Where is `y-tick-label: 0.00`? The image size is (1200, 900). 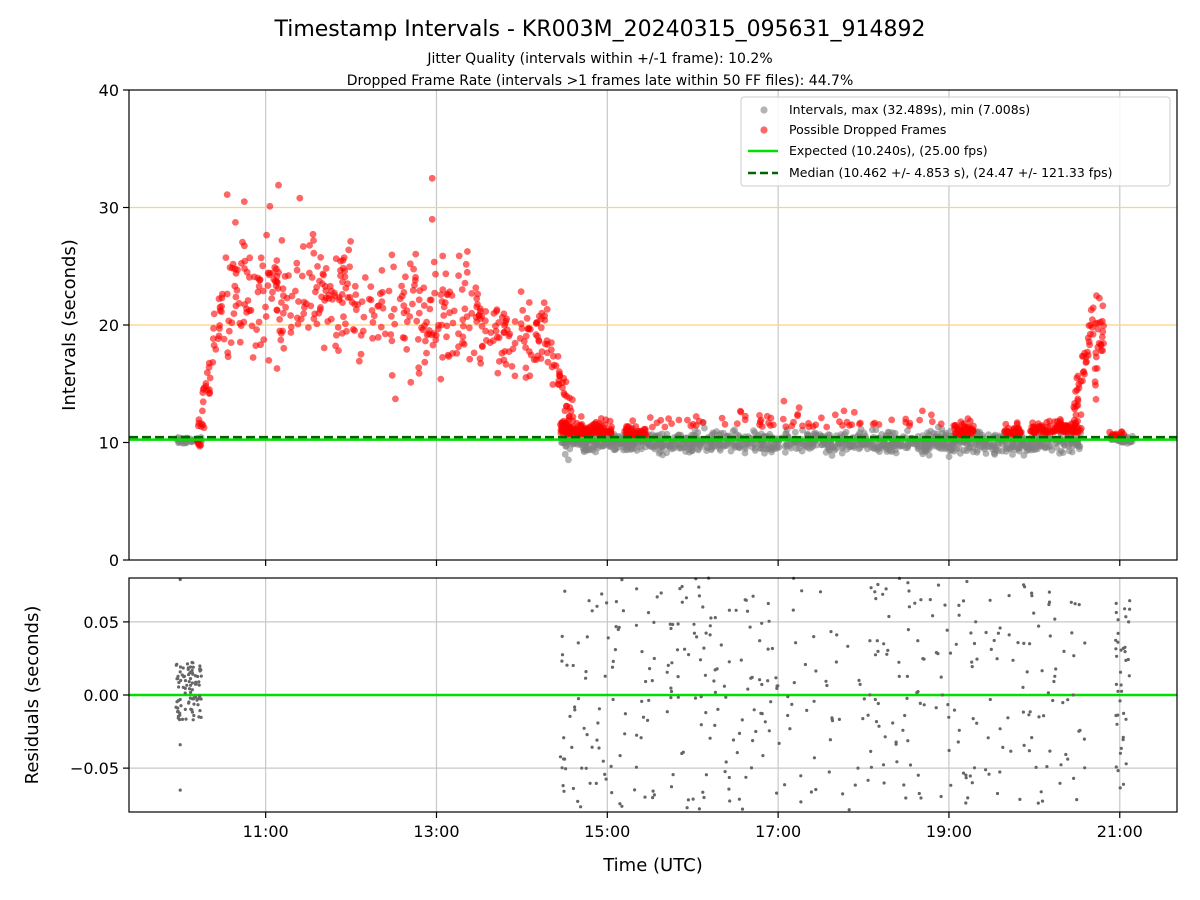 y-tick-label: 0.00 is located at coordinates (101, 695).